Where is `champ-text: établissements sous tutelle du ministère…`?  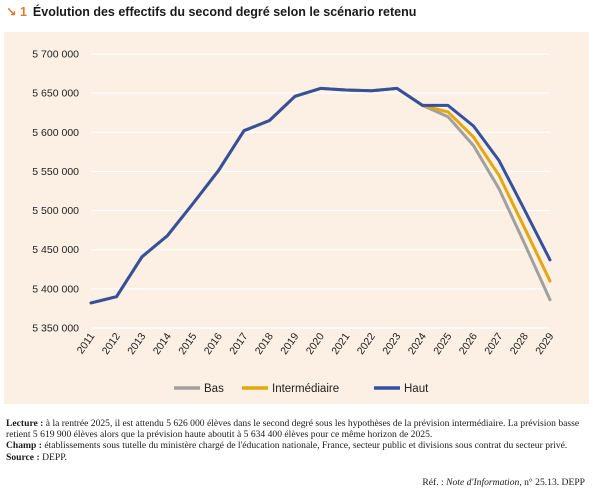
champ-text: établissements sous tutelle du ministère… is located at coordinates (304, 446).